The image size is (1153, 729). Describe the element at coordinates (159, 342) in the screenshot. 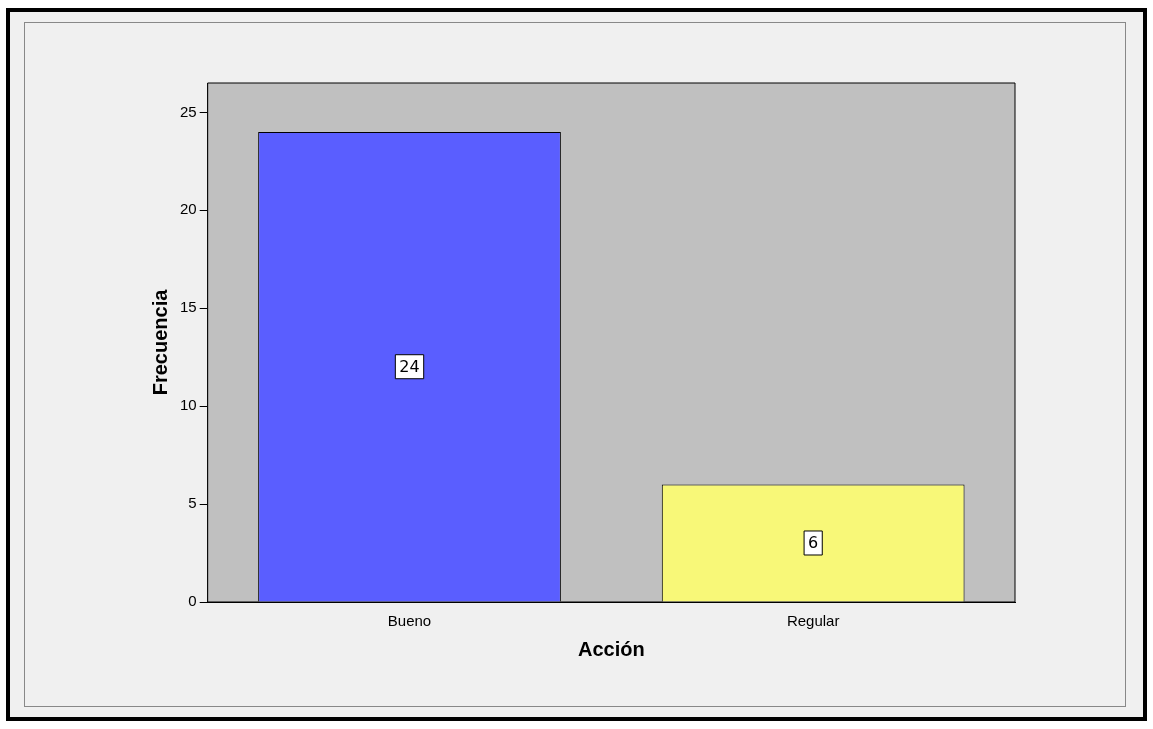

I see `y-axis-title: Frecuencia` at that location.